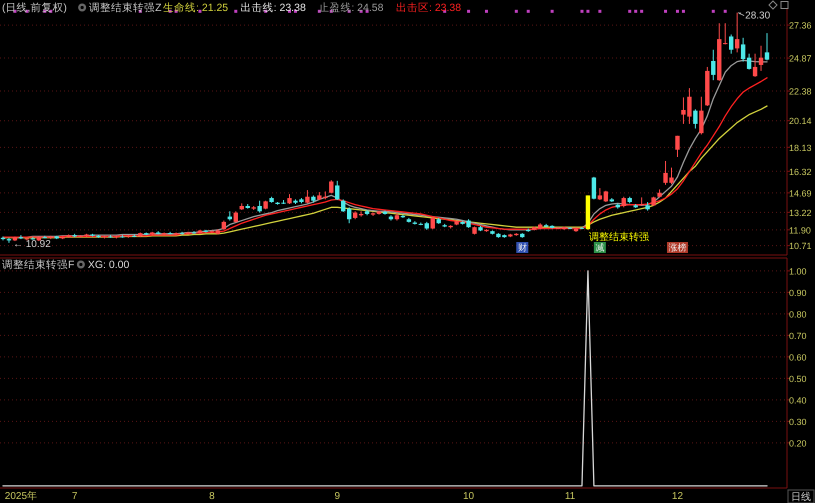 The height and width of the screenshot is (503, 815). I want to click on y-tick-label: 1.00, so click(798, 271).